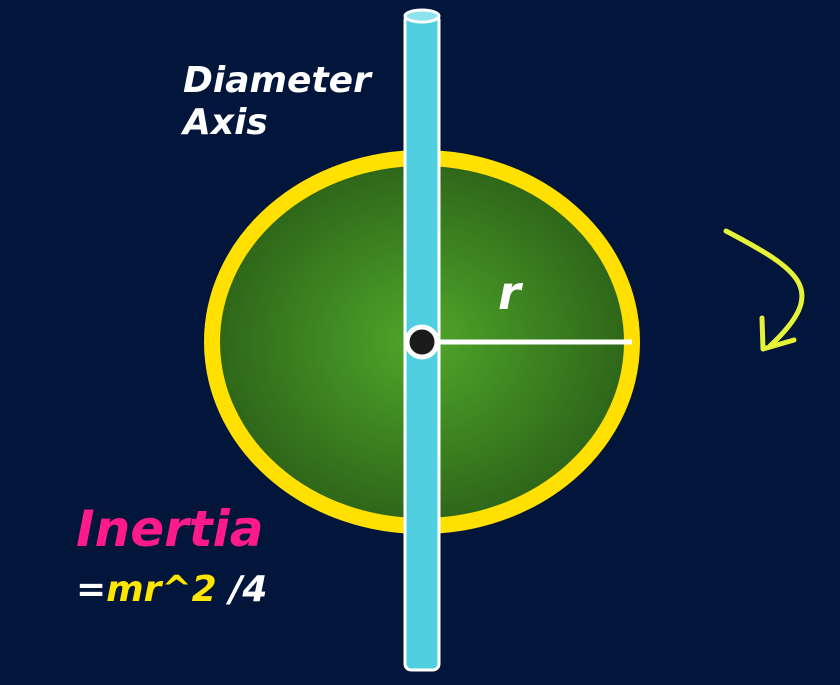 The image size is (840, 685). What do you see at coordinates (161, 589) in the screenshot?
I see `formula-main: mr^2` at bounding box center [161, 589].